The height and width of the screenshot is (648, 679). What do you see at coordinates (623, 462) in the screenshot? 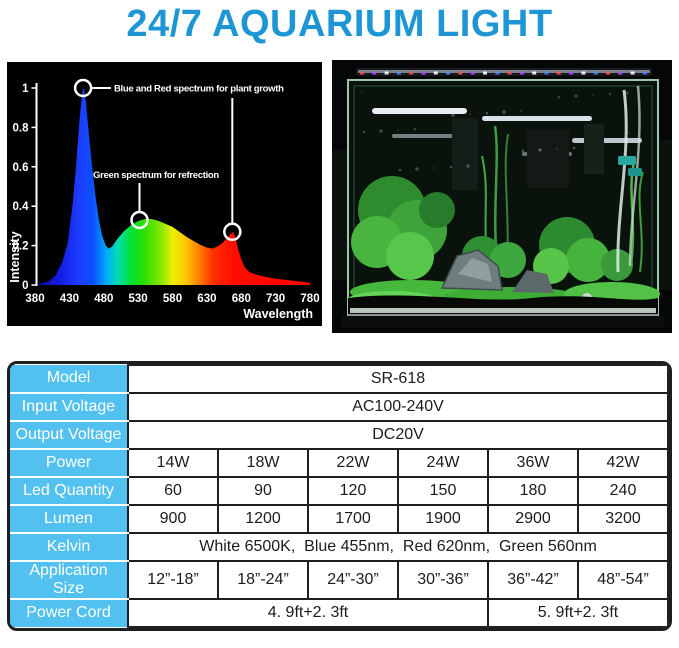
I see `spec-value-cell: 42W` at bounding box center [623, 462].